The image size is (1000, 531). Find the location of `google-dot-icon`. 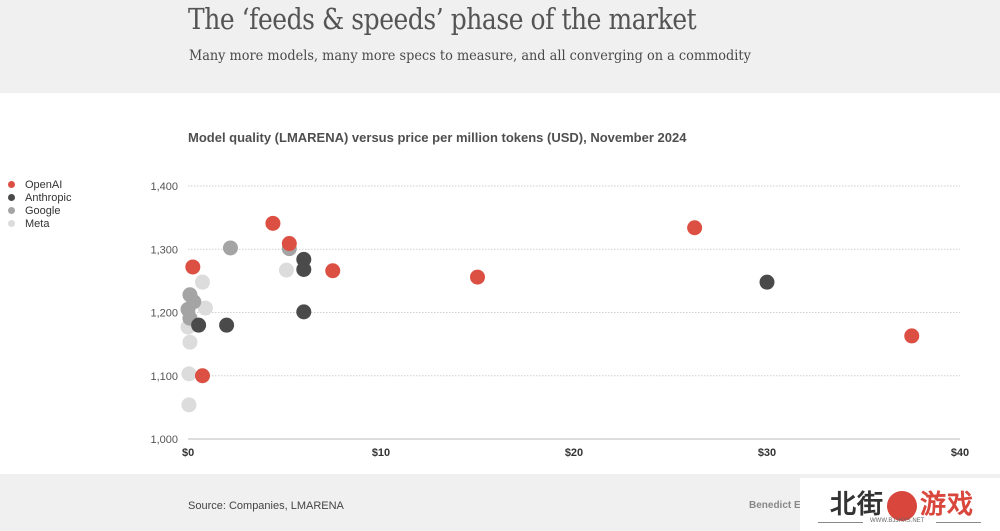

google-dot-icon is located at coordinates (11, 210).